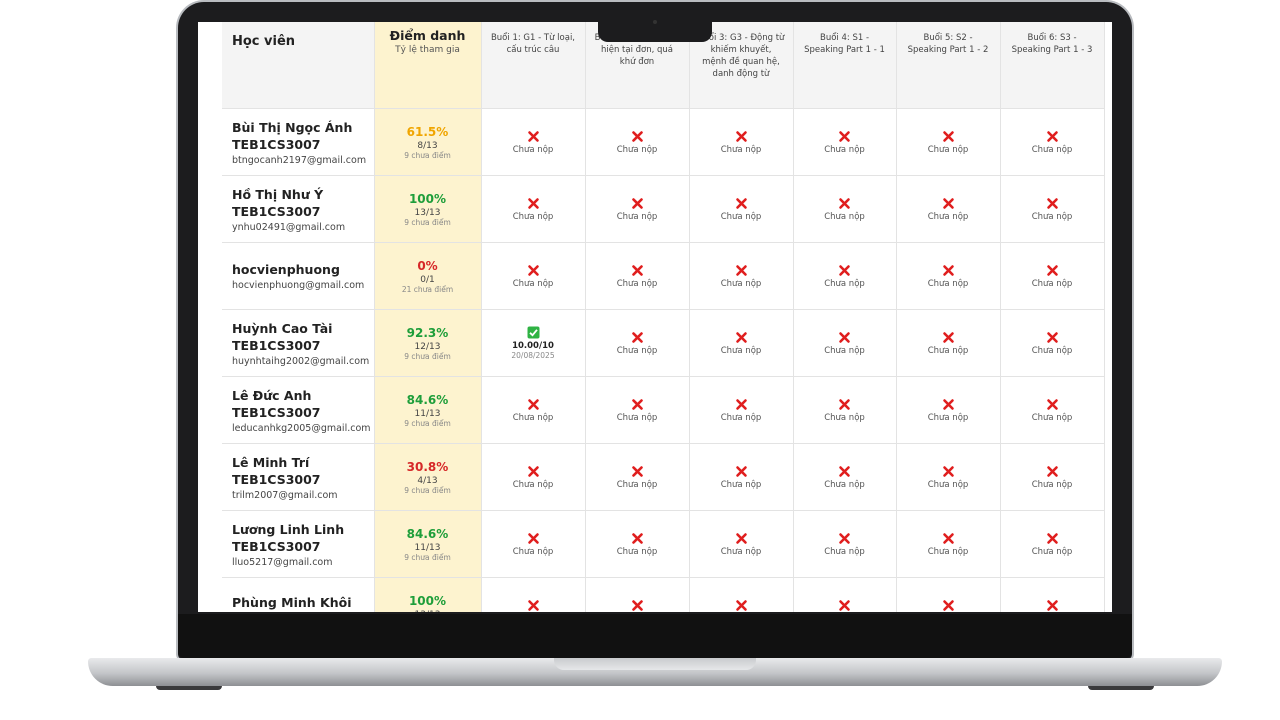  What do you see at coordinates (298, 65) in the screenshot?
I see `student-header: Học viên` at bounding box center [298, 65].